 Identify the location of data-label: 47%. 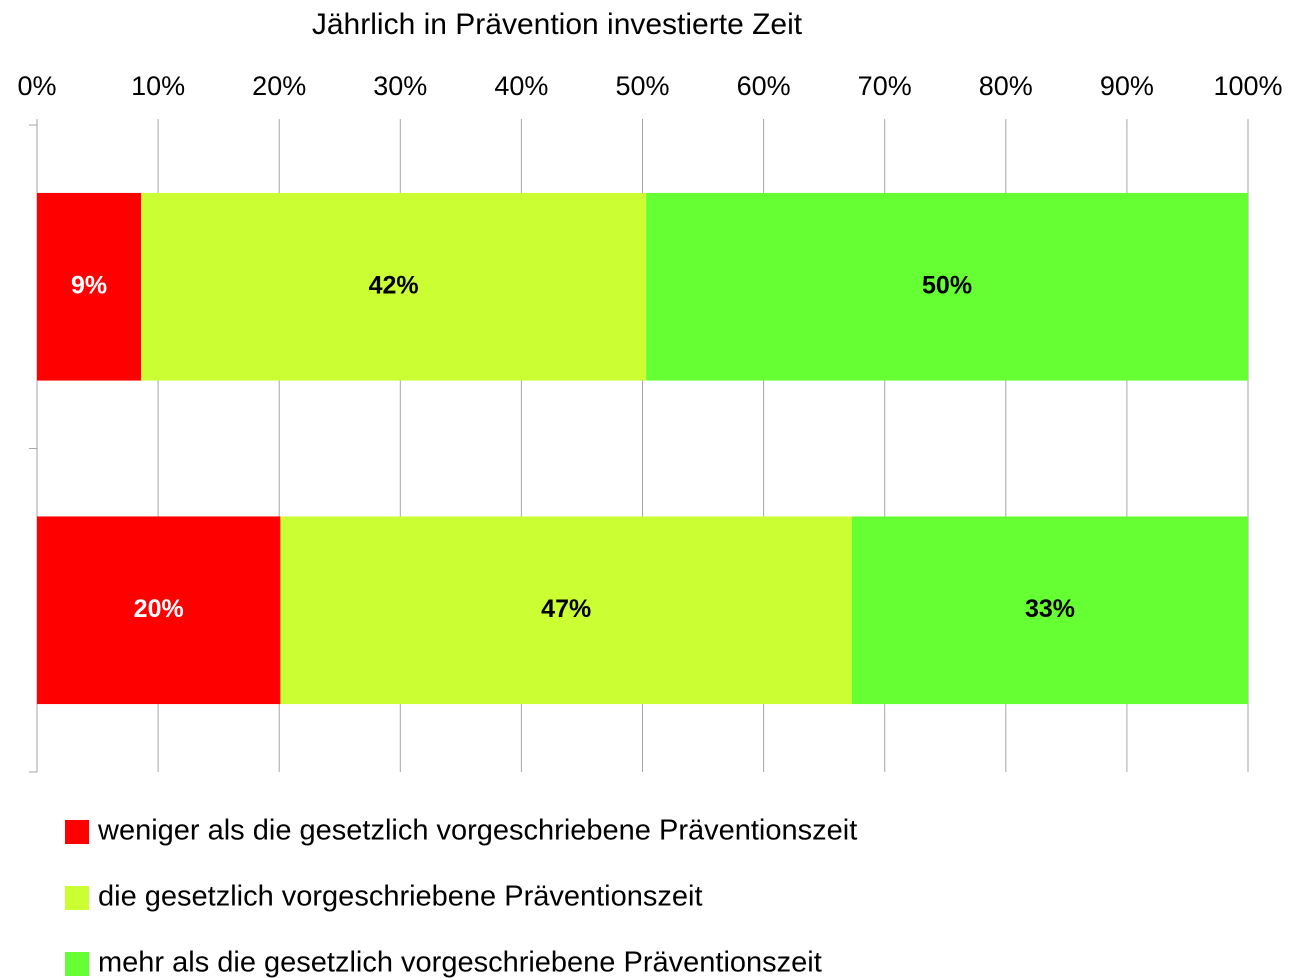
(566, 609).